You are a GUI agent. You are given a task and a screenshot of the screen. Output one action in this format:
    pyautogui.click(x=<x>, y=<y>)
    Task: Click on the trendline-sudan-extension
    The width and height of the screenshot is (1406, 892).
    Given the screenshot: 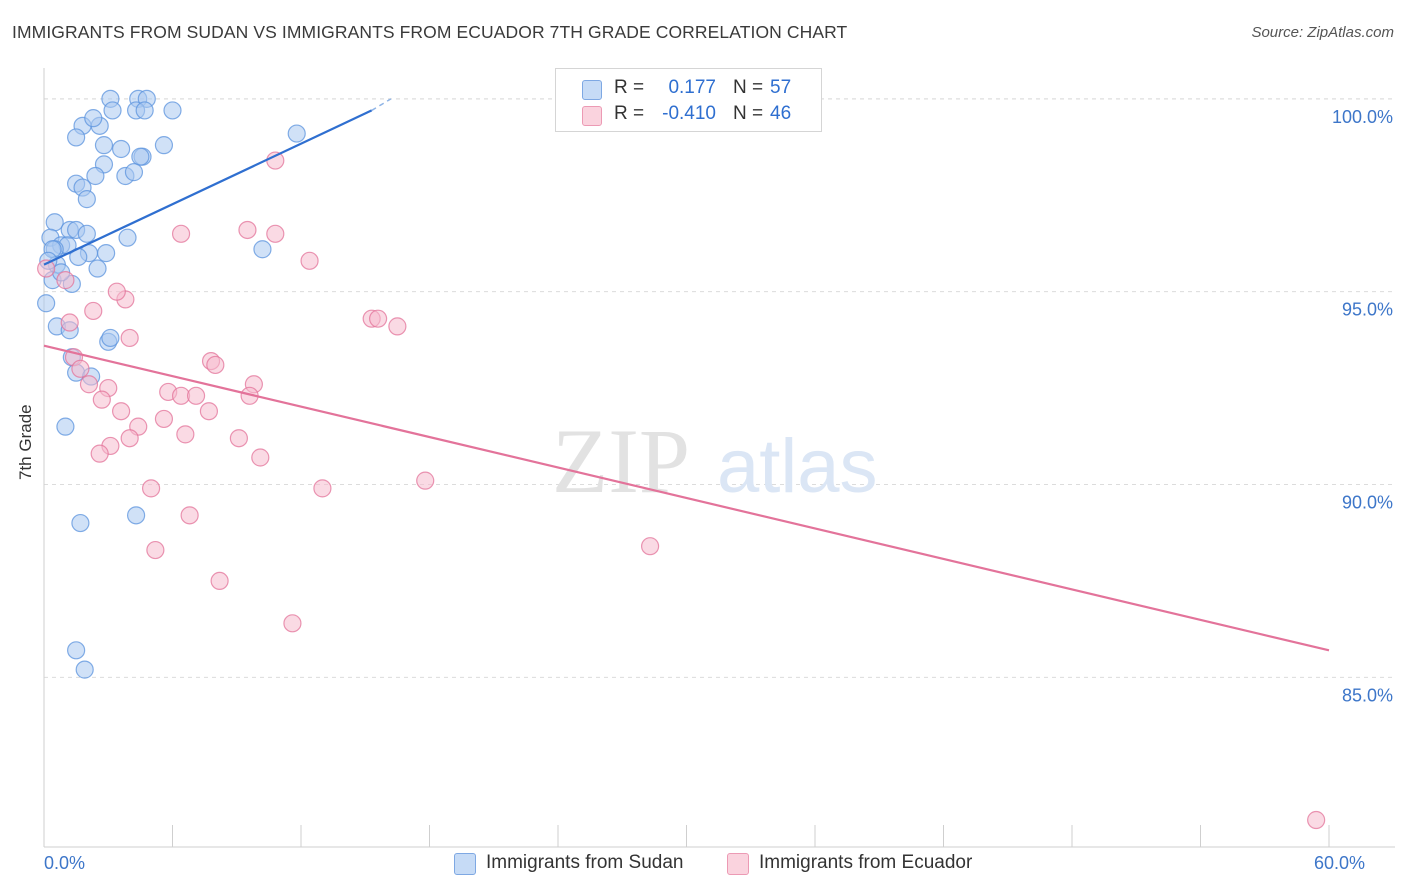 What is the action you would take?
    pyautogui.click(x=381, y=105)
    